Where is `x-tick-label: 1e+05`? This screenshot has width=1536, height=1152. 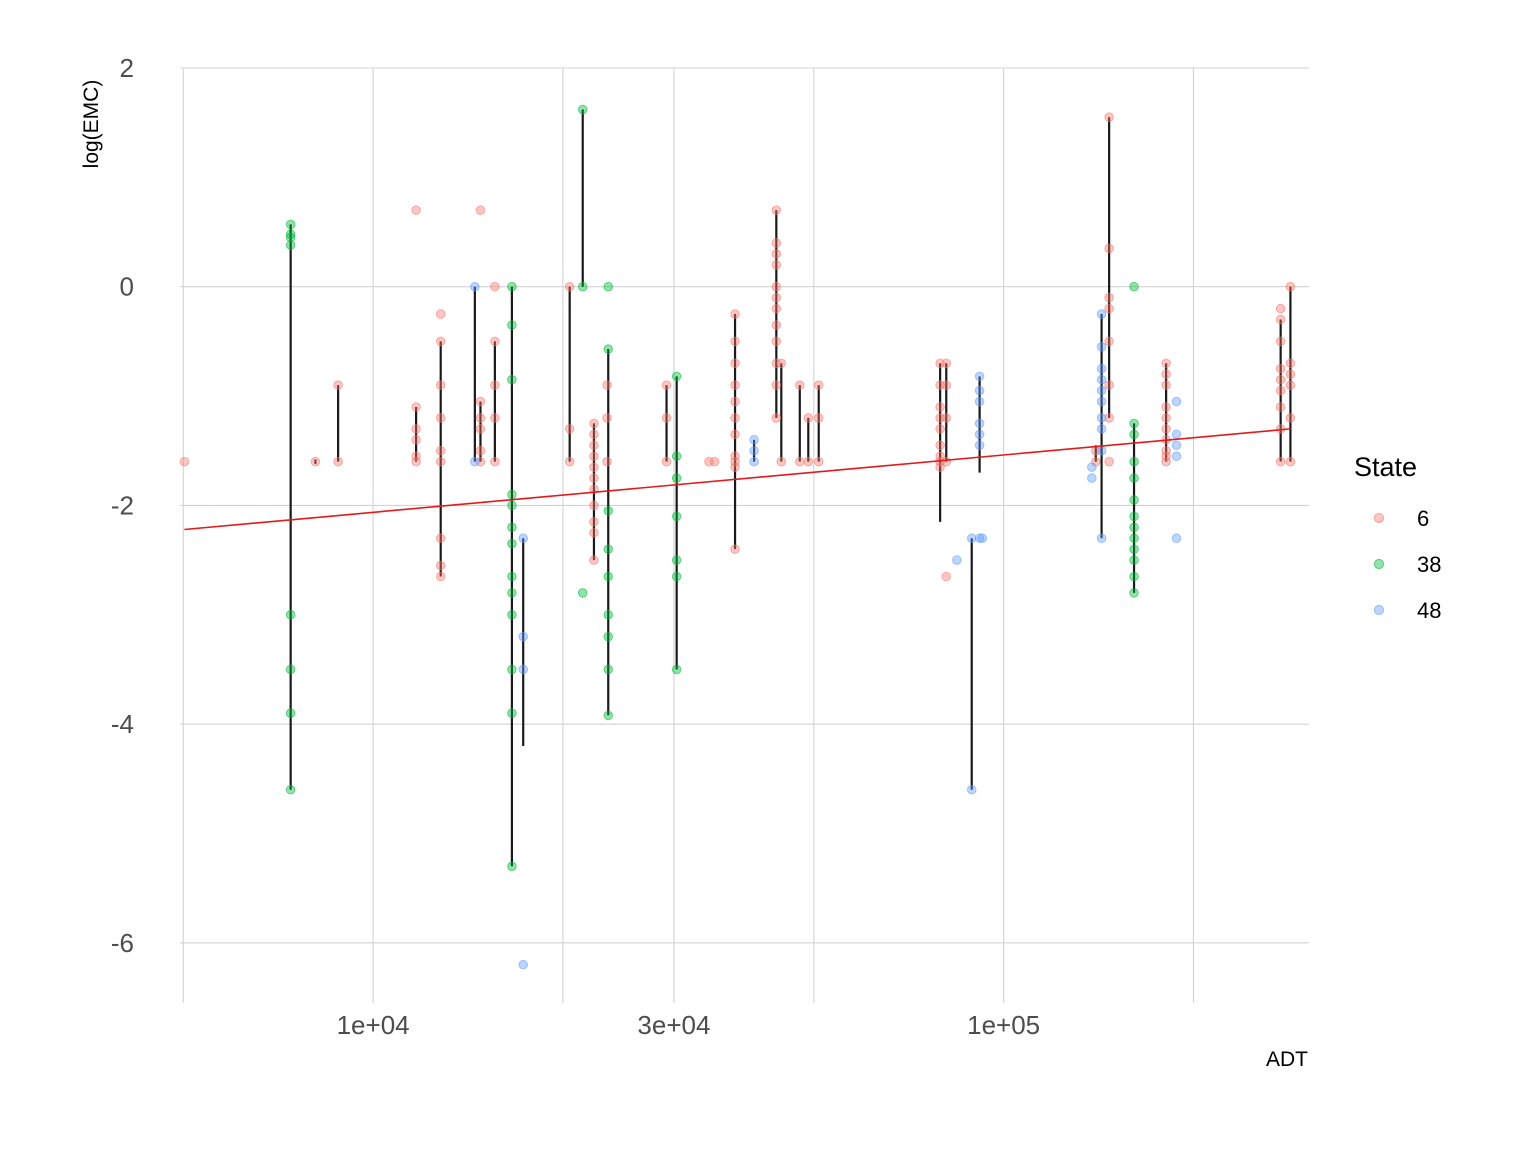 x-tick-label: 1e+05 is located at coordinates (1003, 1025).